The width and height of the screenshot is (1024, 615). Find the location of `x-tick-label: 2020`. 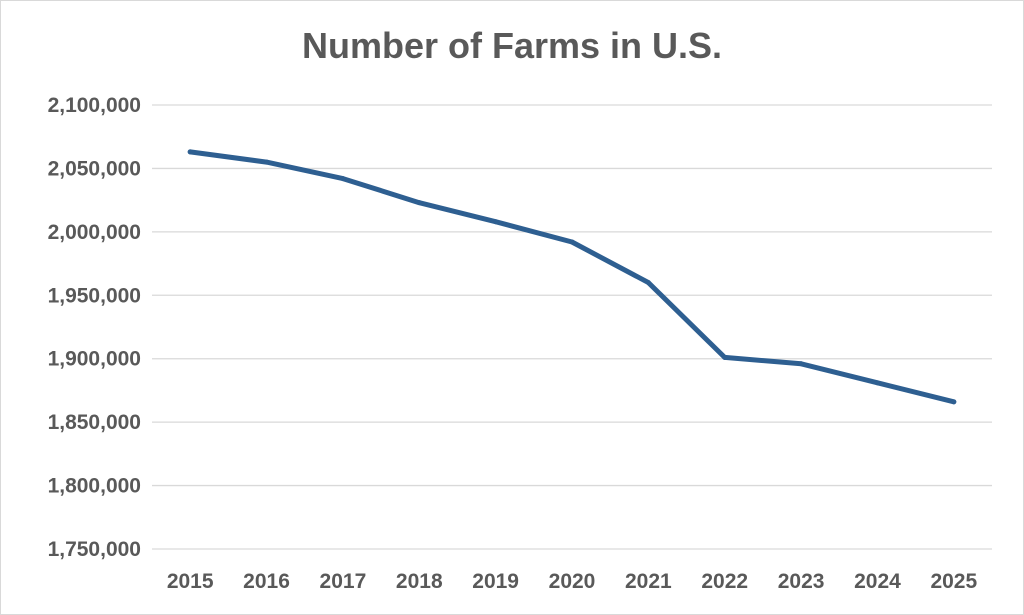

x-tick-label: 2020 is located at coordinates (572, 581).